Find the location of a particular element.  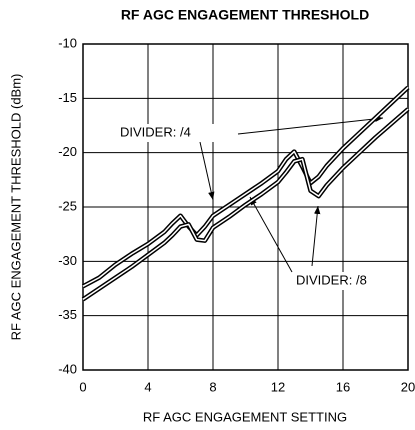

x-axis-label: RF AGC ENGAGEMENT SETTING is located at coordinates (245, 416).